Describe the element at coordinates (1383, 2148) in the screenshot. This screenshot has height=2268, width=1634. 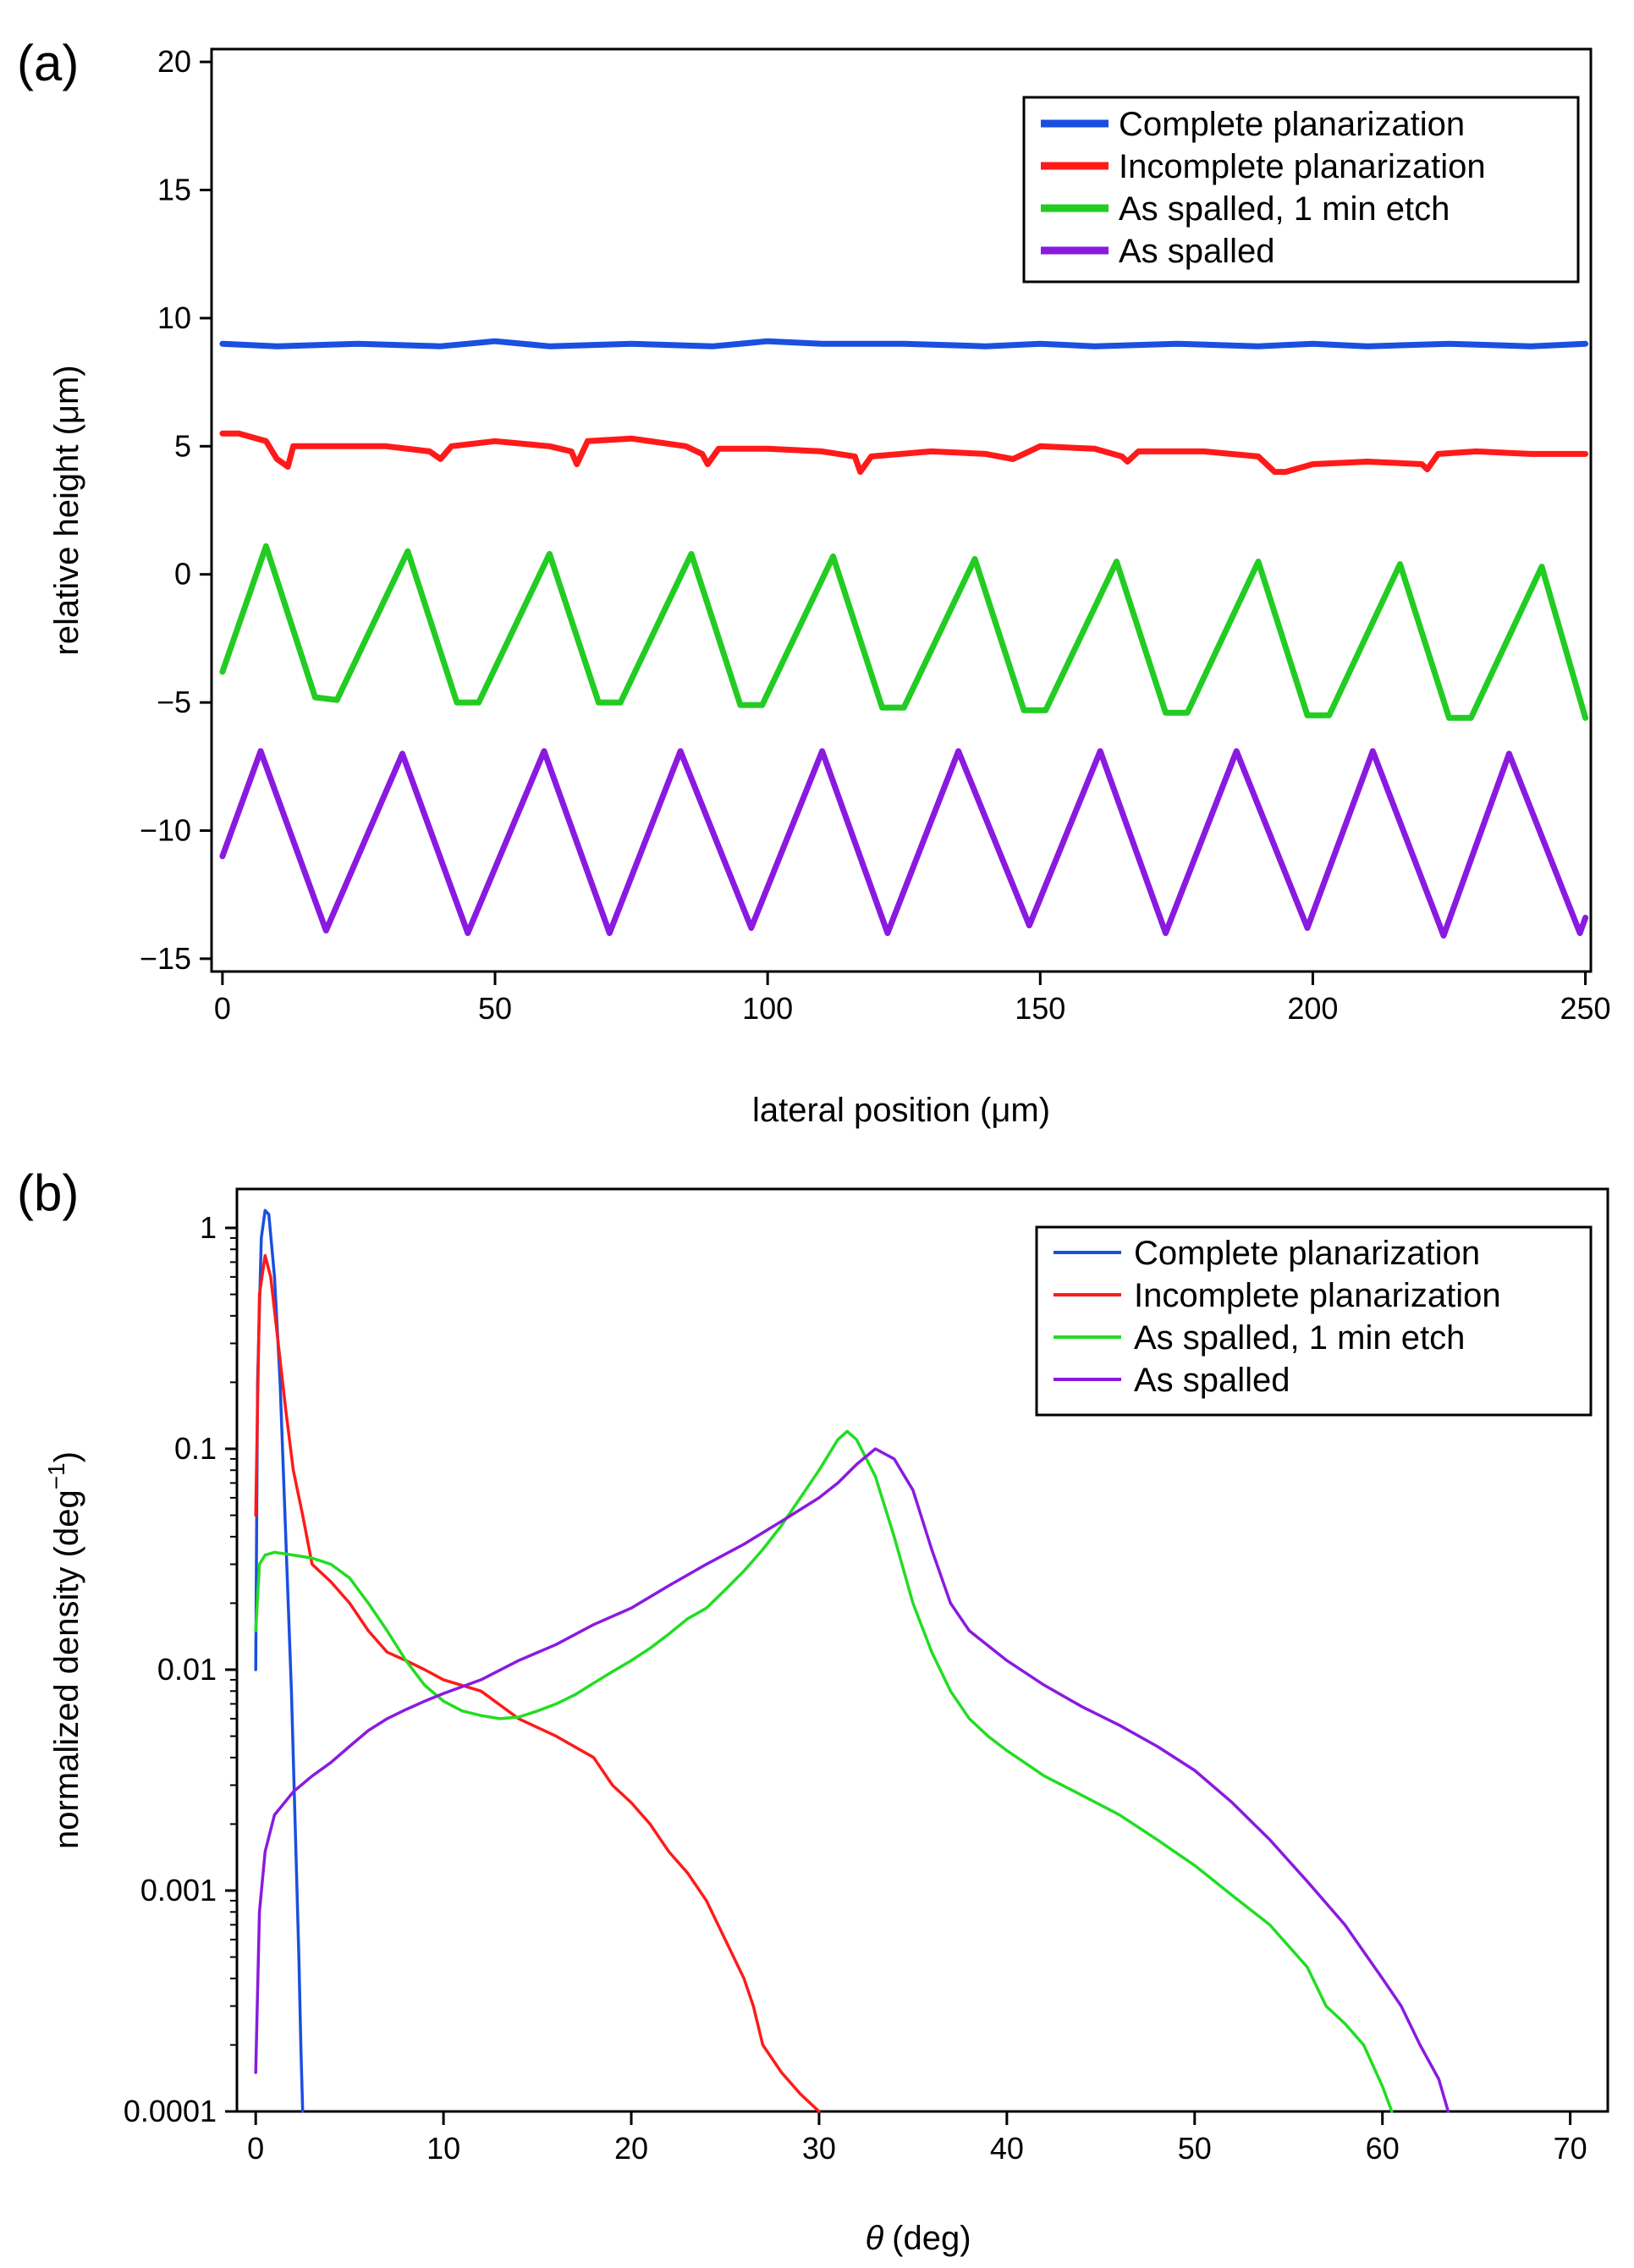
I see `panel-b-x-tick-label: 60` at that location.